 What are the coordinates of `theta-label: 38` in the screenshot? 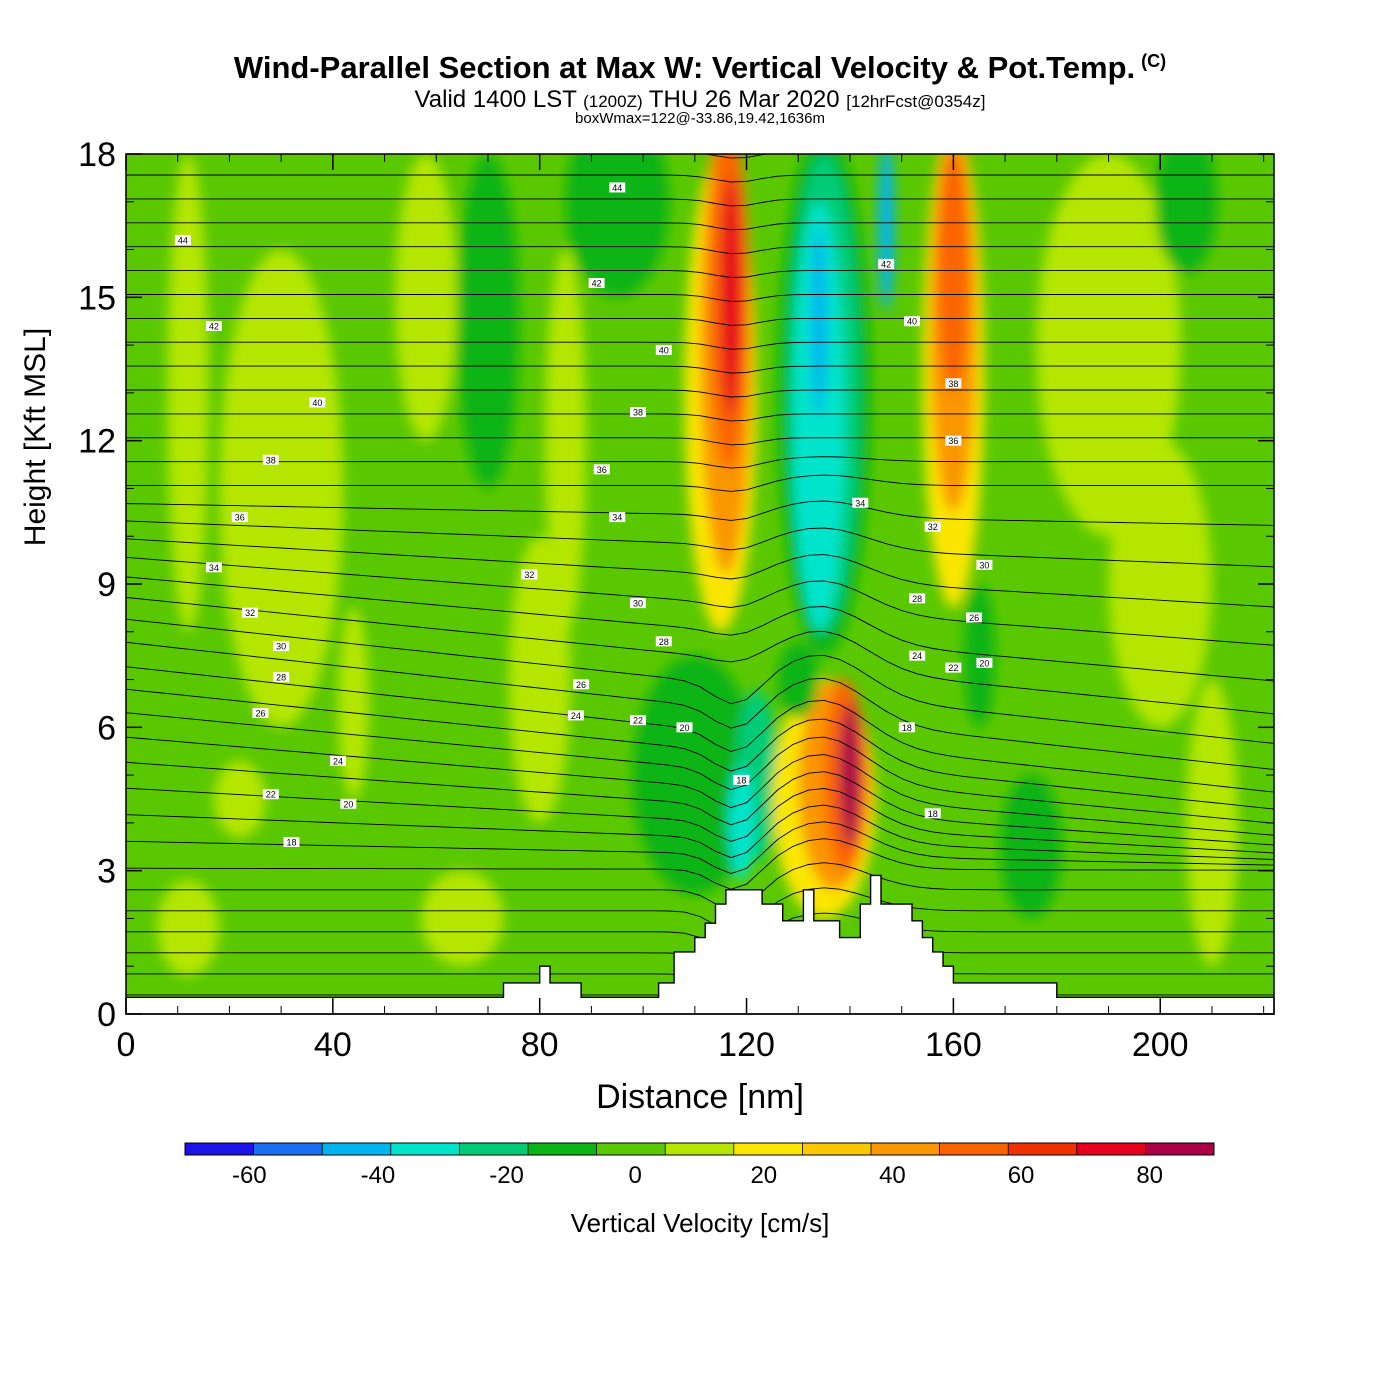 It's located at (953, 383).